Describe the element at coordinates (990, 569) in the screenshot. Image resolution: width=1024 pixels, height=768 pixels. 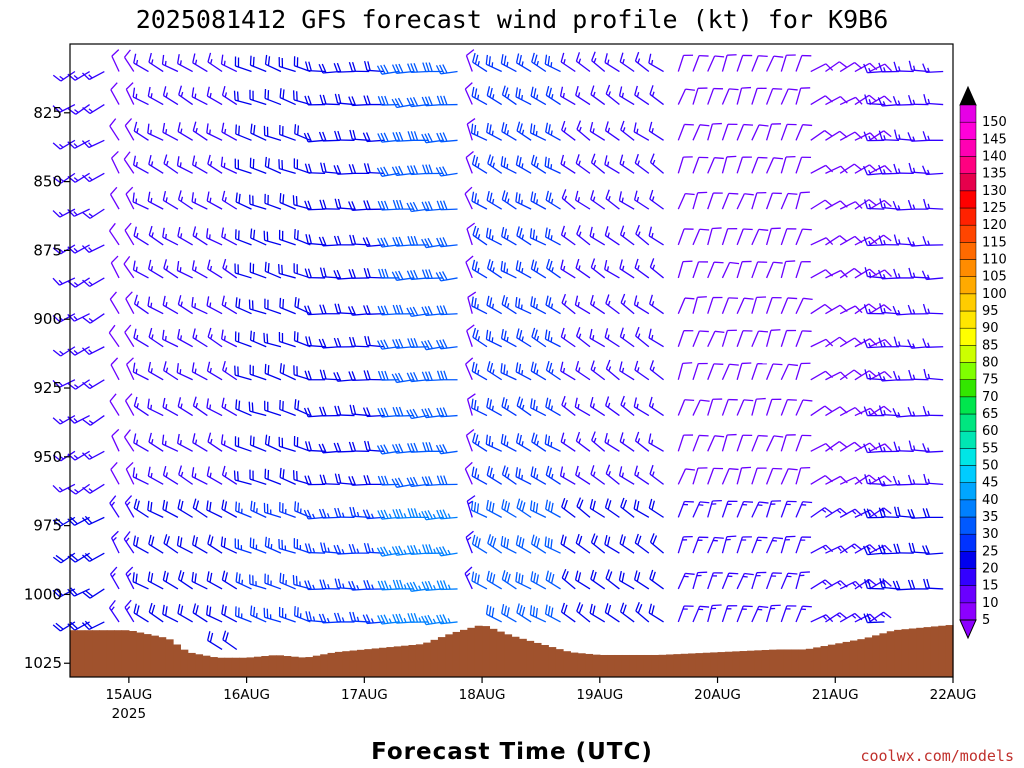
I see `colorbar-label: 20` at that location.